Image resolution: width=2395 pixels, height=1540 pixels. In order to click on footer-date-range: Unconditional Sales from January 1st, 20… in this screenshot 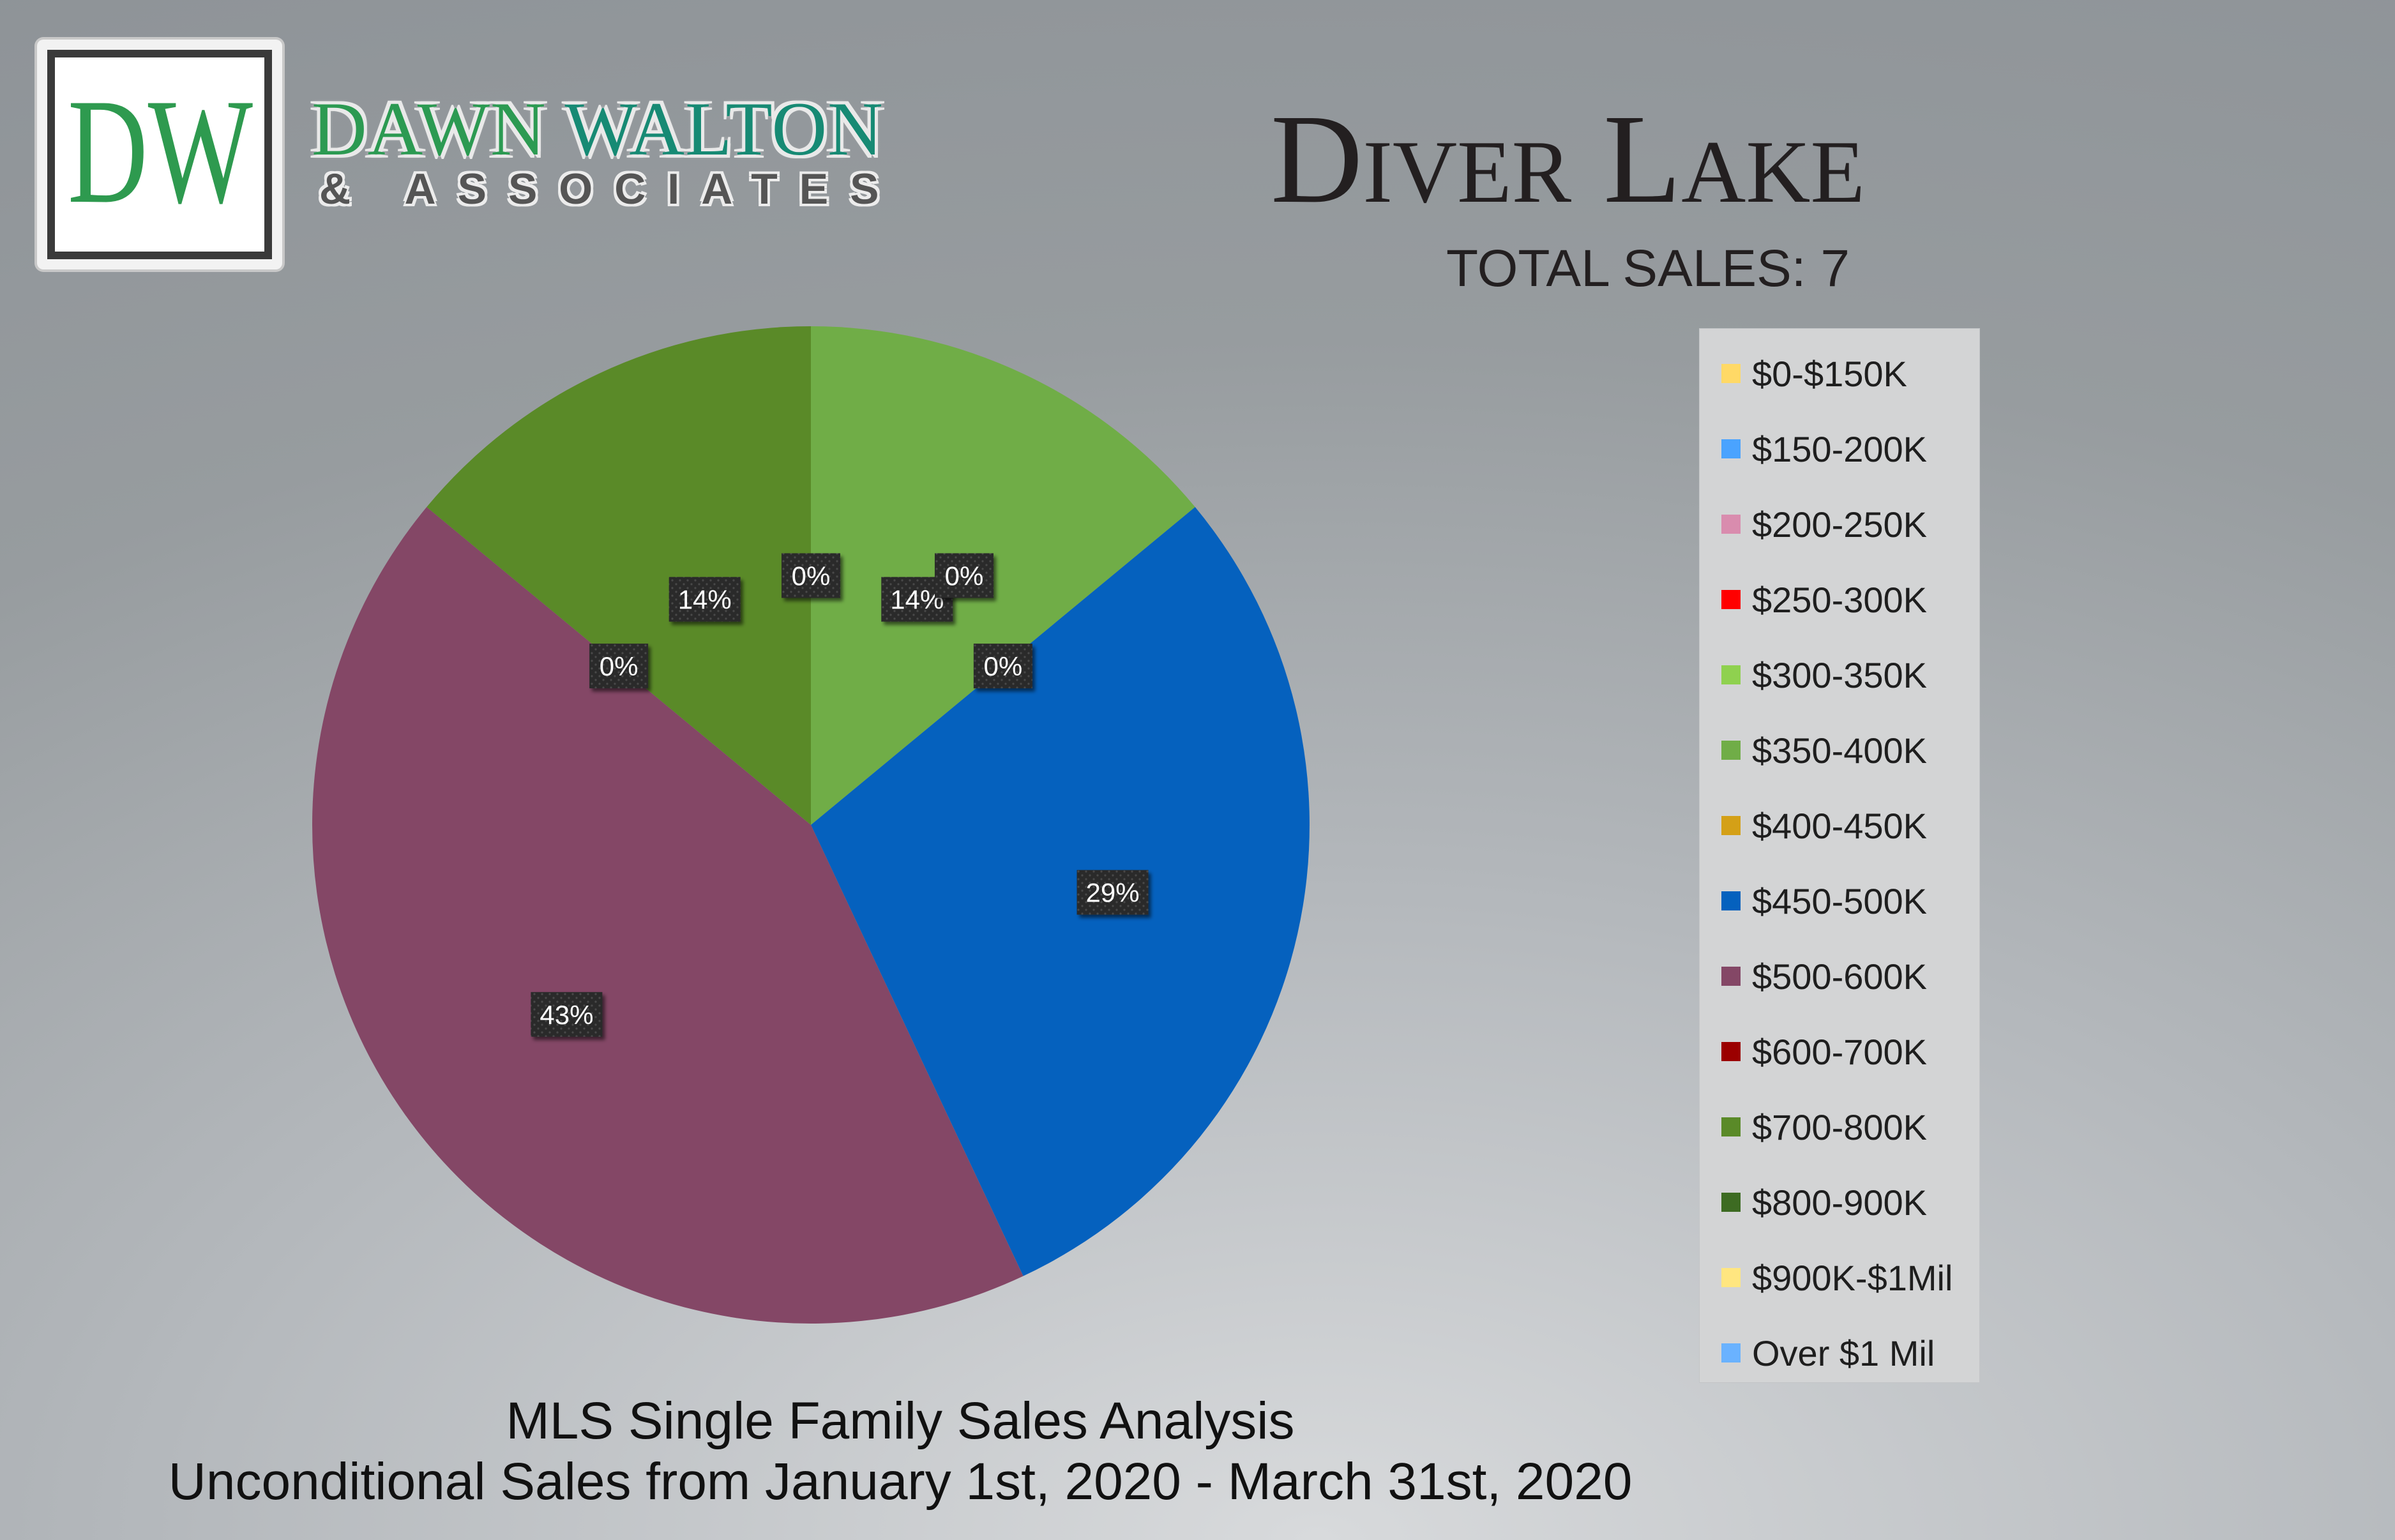, I will do `click(900, 1482)`.